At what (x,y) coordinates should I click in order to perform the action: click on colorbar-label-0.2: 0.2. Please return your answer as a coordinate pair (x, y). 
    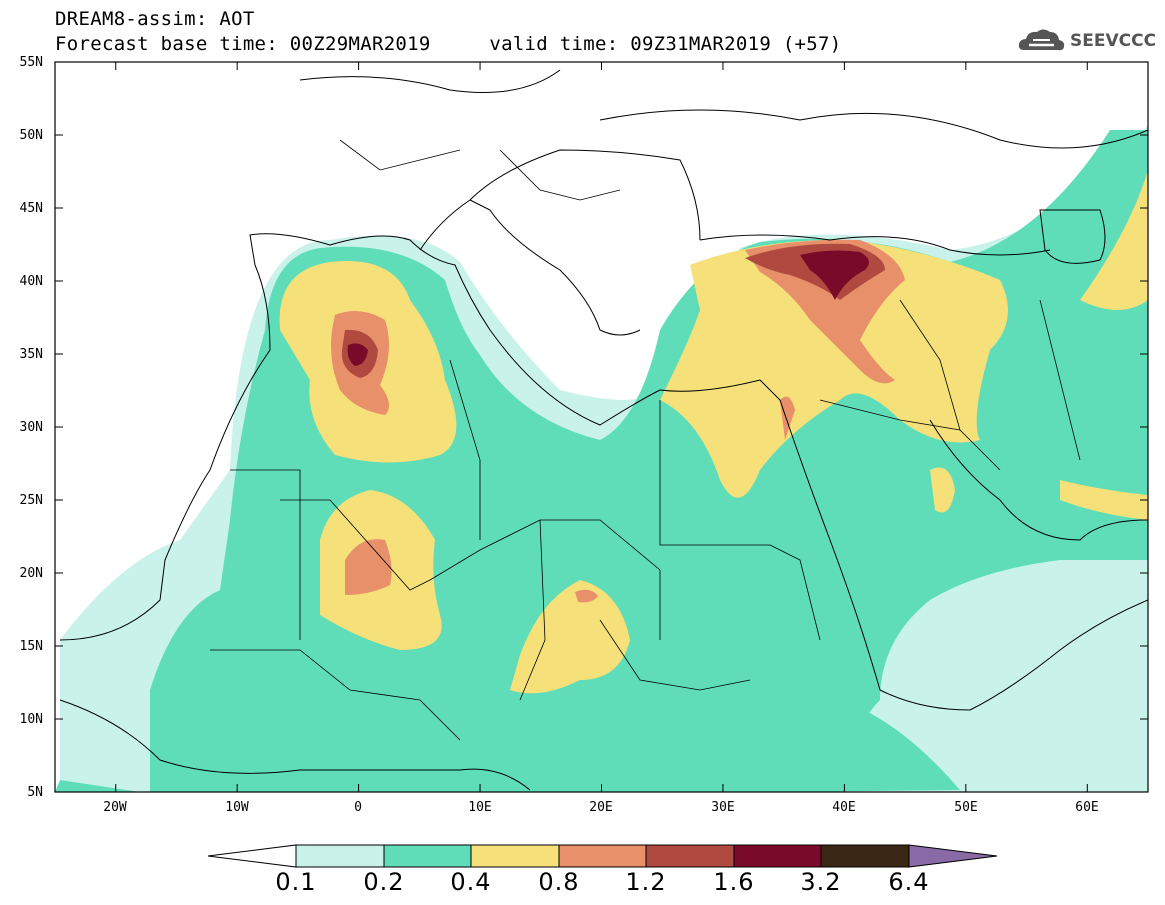
    Looking at the image, I should click on (384, 882).